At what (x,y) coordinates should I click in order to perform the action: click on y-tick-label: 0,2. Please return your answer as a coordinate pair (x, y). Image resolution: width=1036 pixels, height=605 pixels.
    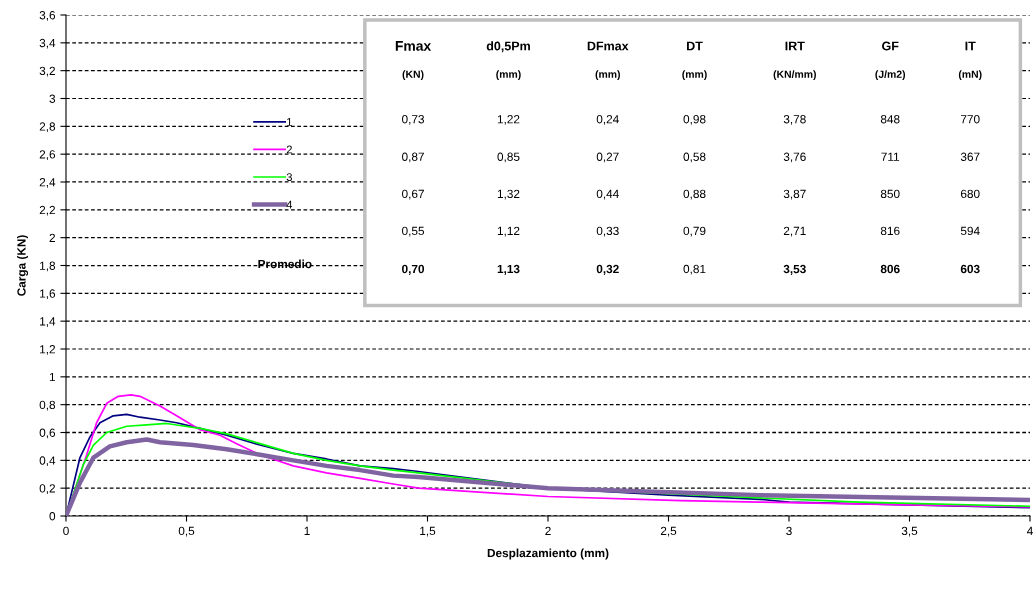
    Looking at the image, I should click on (47, 489).